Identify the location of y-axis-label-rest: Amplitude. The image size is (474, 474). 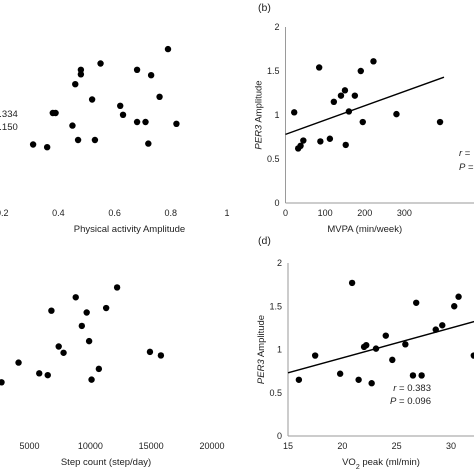
(259, 102).